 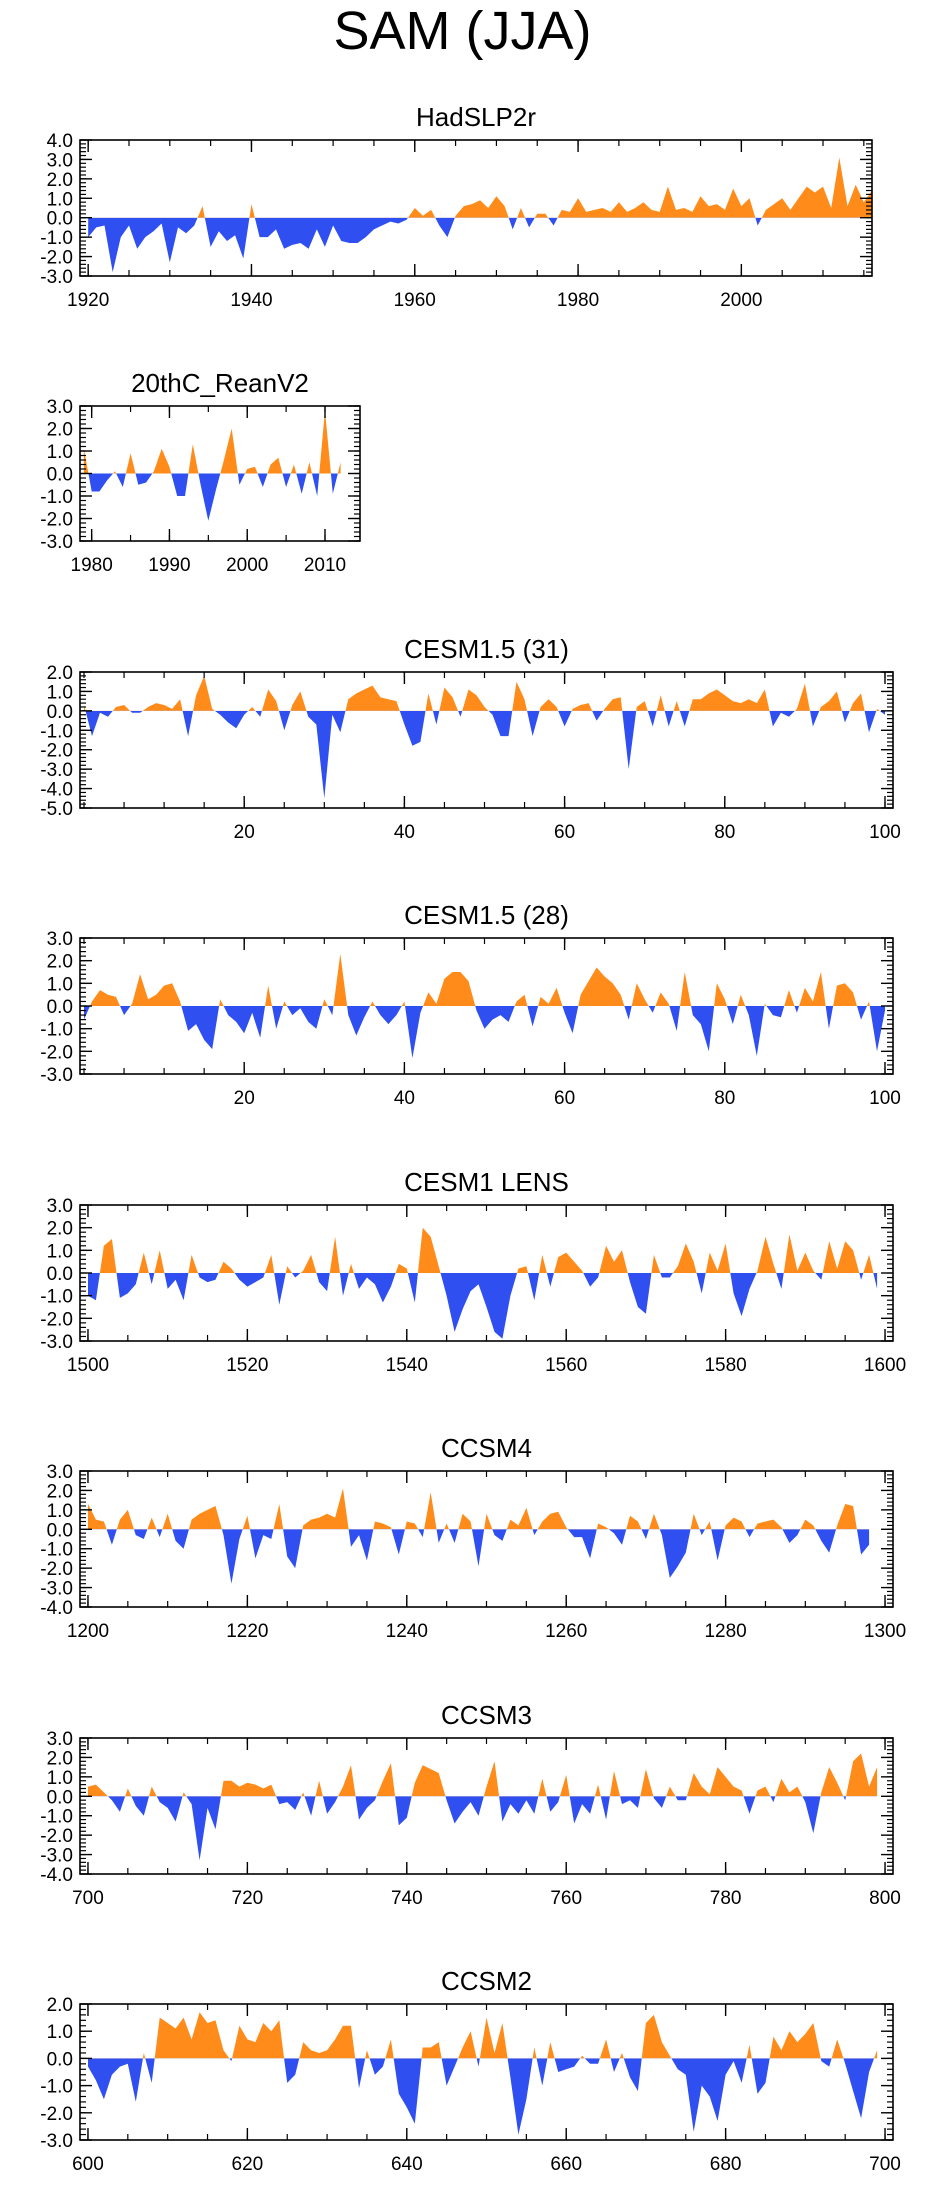 I want to click on x-tick-label: 1960, so click(x=415, y=300).